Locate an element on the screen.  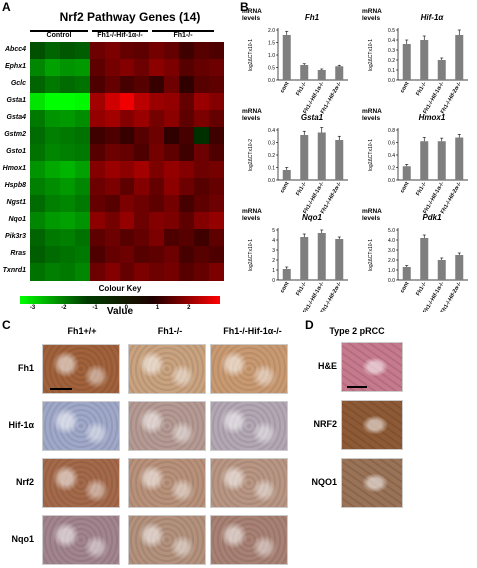
chart-ytick-label: 0.5 is located at coordinates (391, 31).